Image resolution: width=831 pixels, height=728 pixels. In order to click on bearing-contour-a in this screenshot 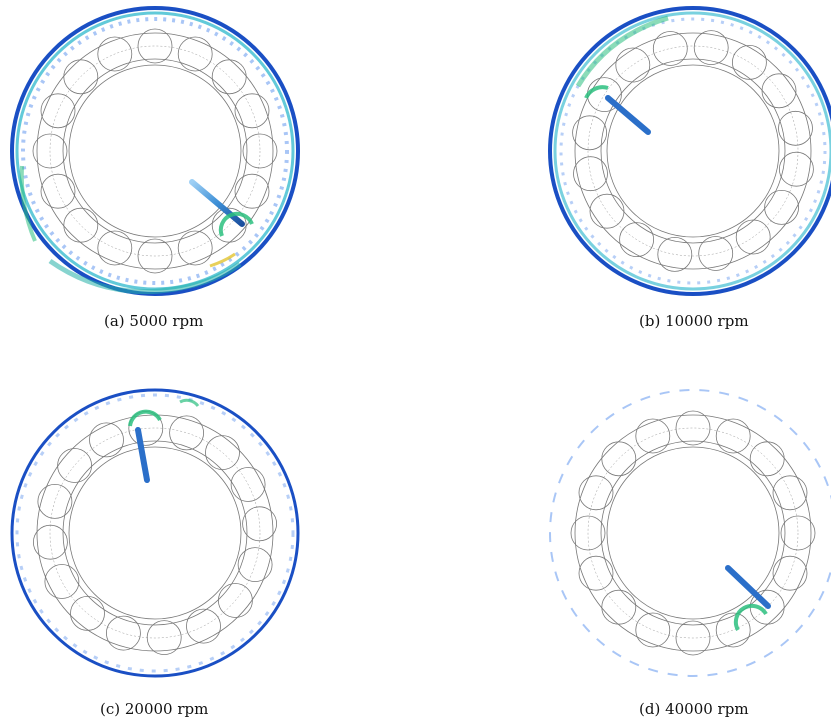, I will do `click(155, 151)`.